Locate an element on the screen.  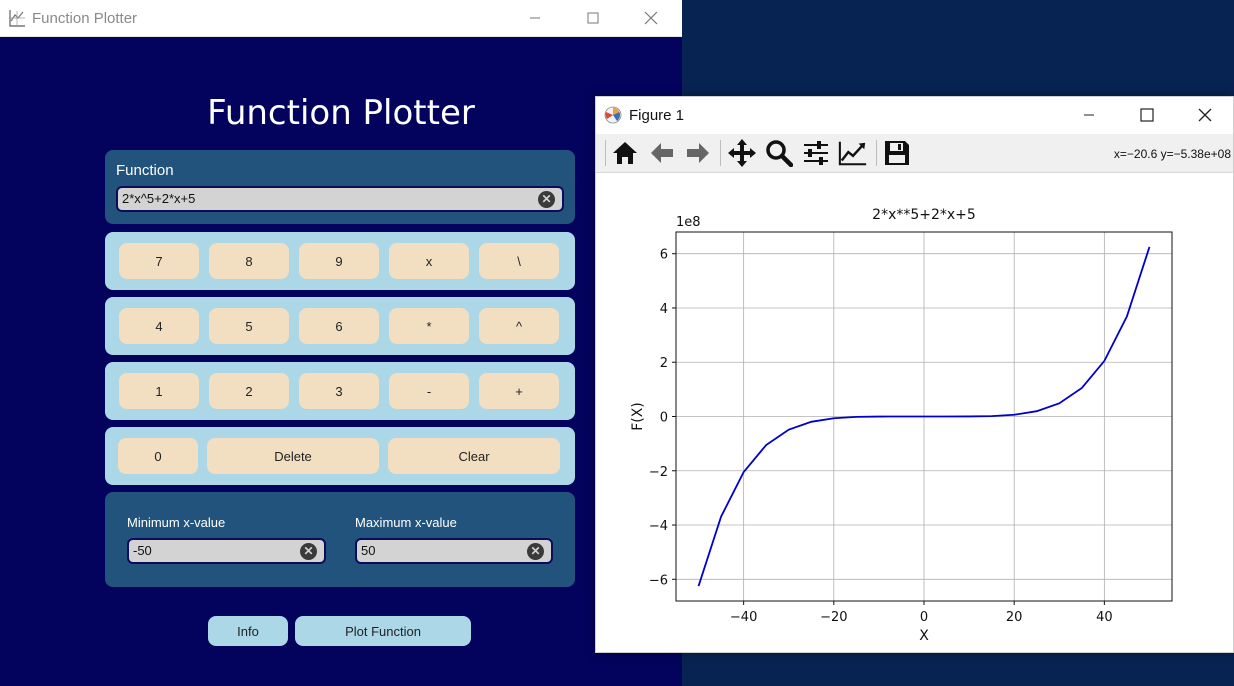
save-button is located at coordinates (897, 153).